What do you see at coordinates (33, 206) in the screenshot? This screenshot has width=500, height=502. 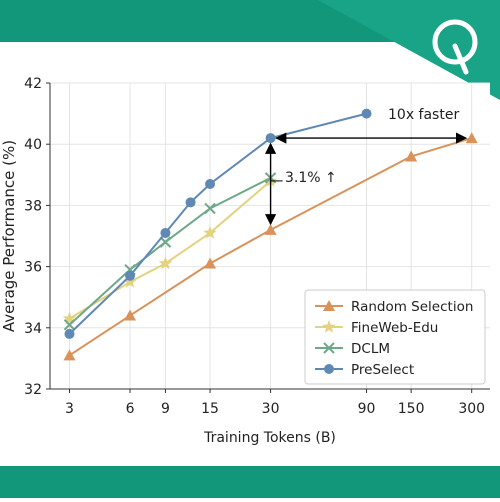 I see `y-tick-label: 38` at bounding box center [33, 206].